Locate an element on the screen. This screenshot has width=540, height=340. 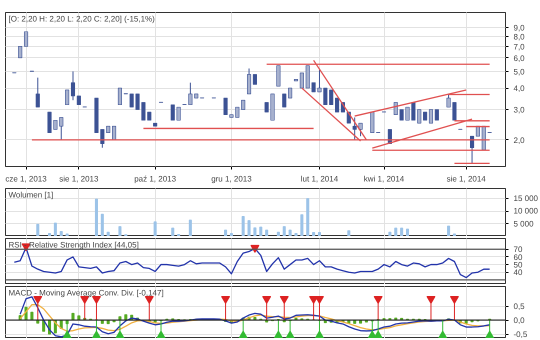
y-tick-label: 0,0 is located at coordinates (520, 321).